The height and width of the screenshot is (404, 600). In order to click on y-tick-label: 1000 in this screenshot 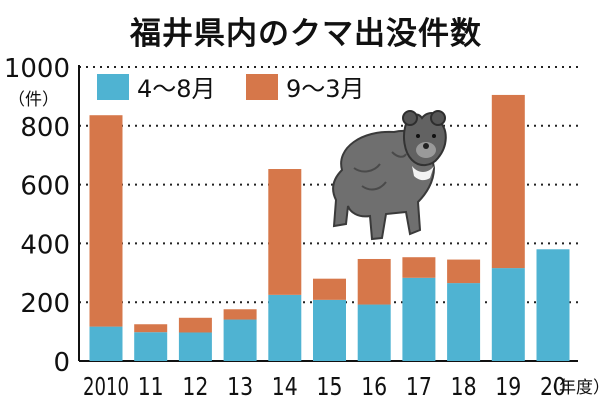, I will do `click(37, 69)`.